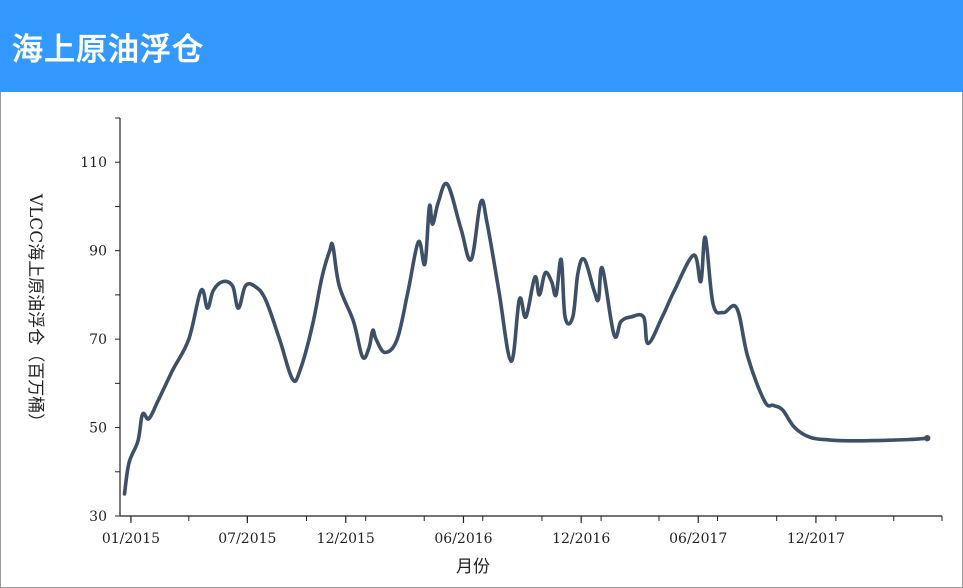 The width and height of the screenshot is (963, 588). I want to click on y-axis-title: VLCC海上原油浮仓（百万桶）, so click(35, 312).